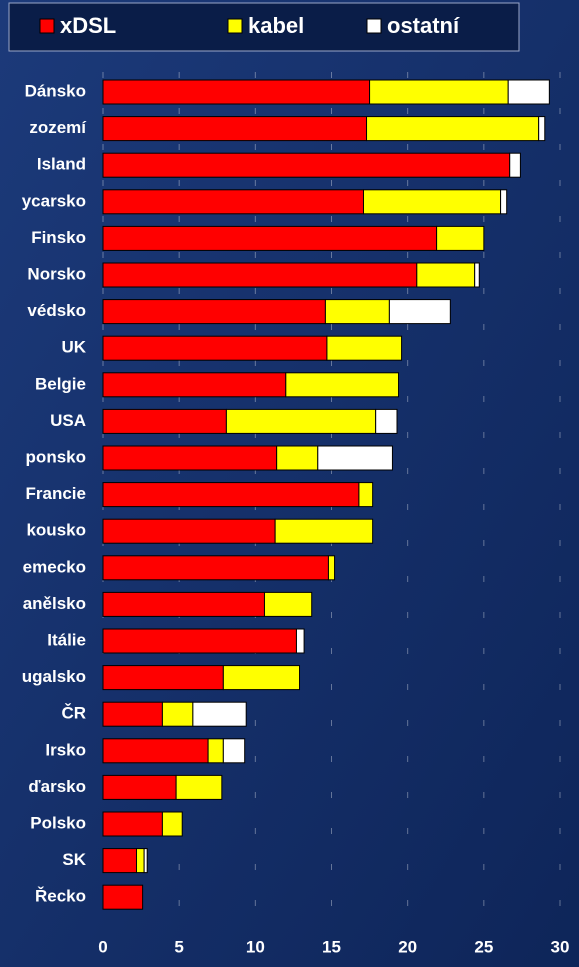 This screenshot has height=967, width=579. Describe the element at coordinates (56, 273) in the screenshot. I see `y-tick-label: Norsko` at that location.